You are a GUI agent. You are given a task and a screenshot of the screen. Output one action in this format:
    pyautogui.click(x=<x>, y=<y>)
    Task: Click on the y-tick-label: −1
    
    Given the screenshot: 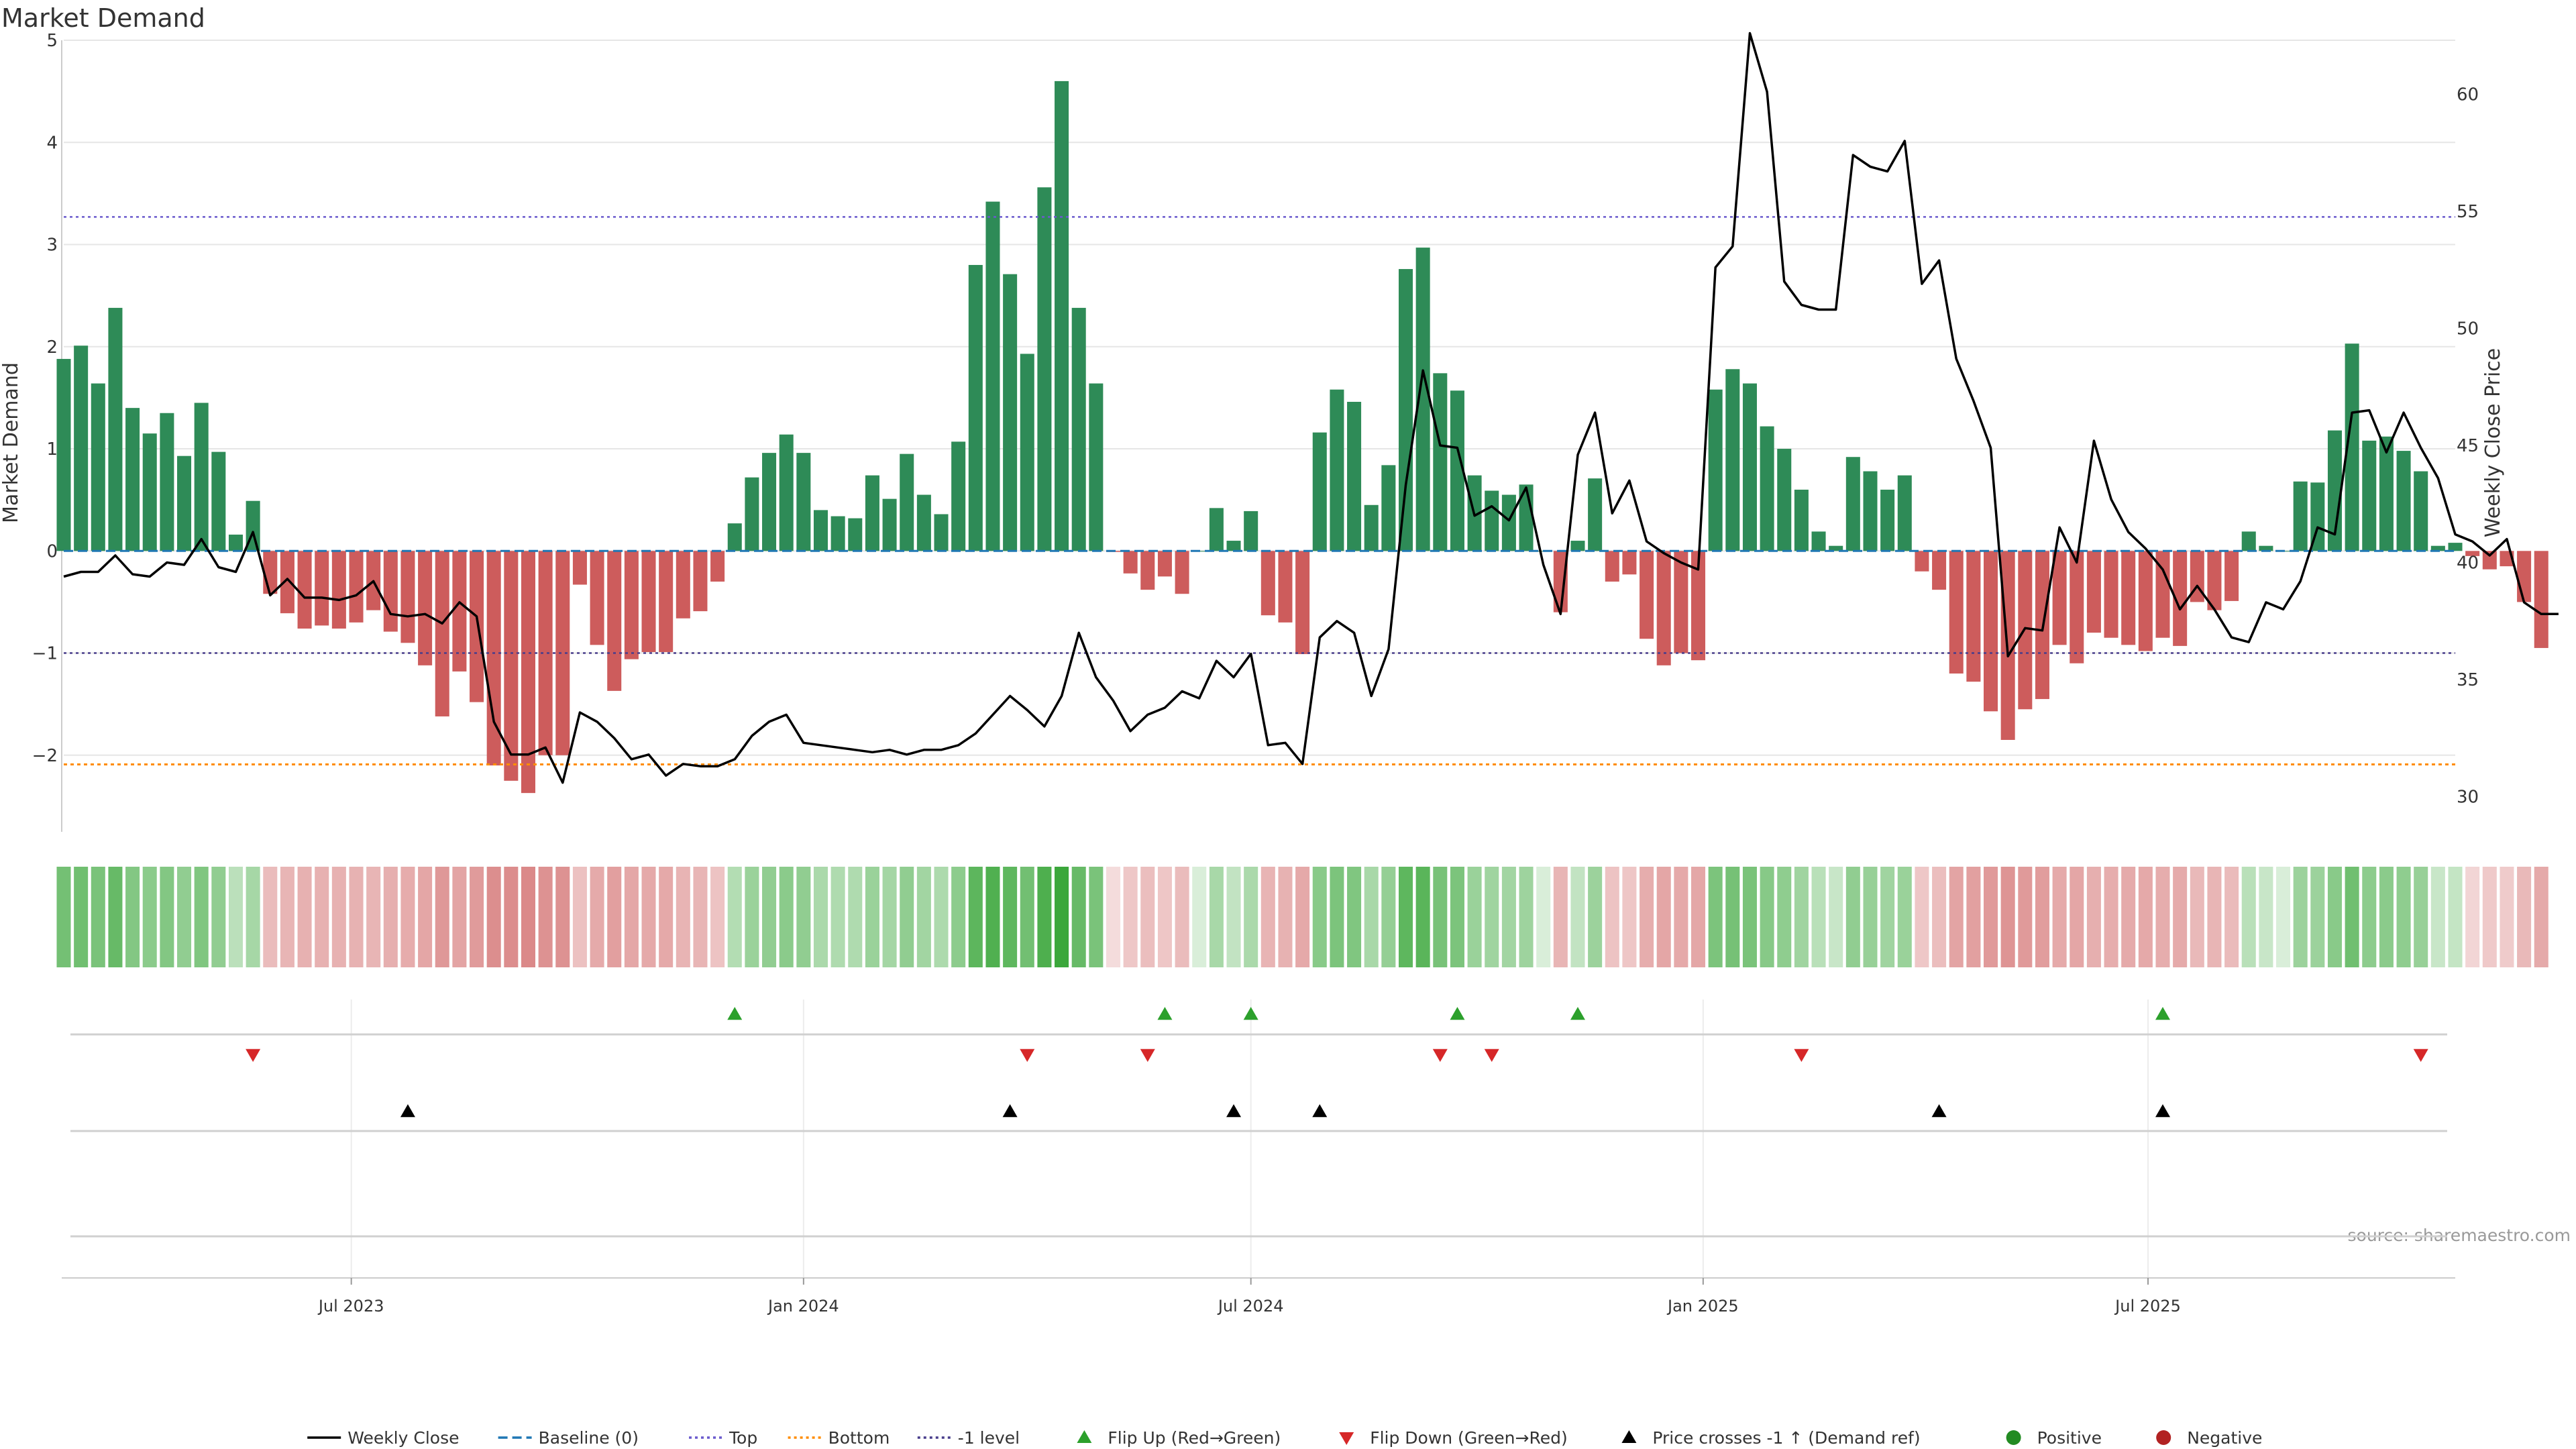 What is the action you would take?
    pyautogui.click(x=45, y=654)
    